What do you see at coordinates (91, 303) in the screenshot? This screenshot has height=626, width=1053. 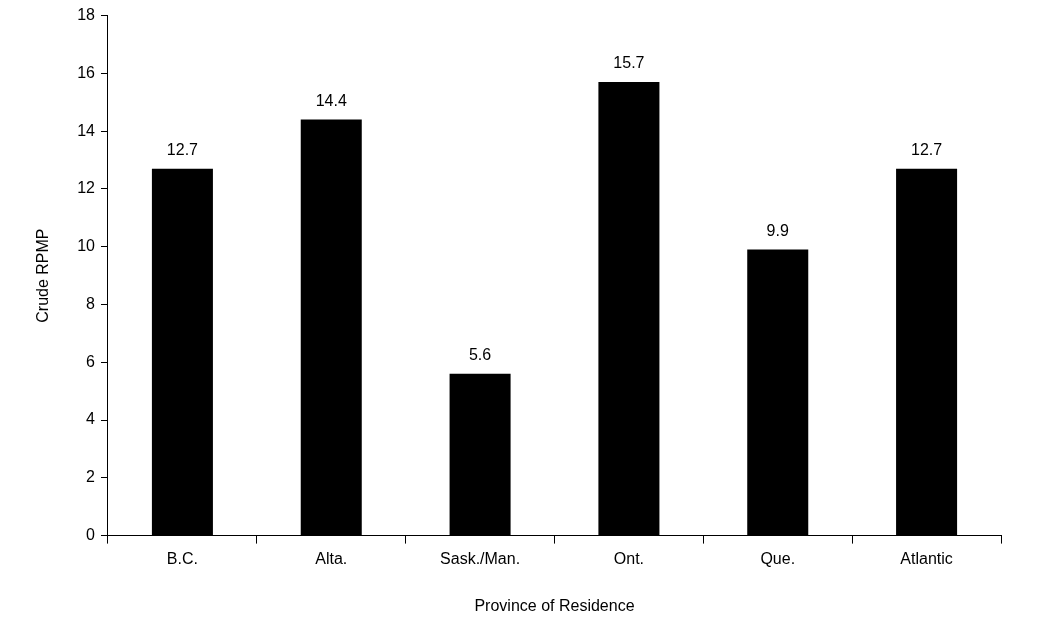 I see `y-tick-label: 8` at bounding box center [91, 303].